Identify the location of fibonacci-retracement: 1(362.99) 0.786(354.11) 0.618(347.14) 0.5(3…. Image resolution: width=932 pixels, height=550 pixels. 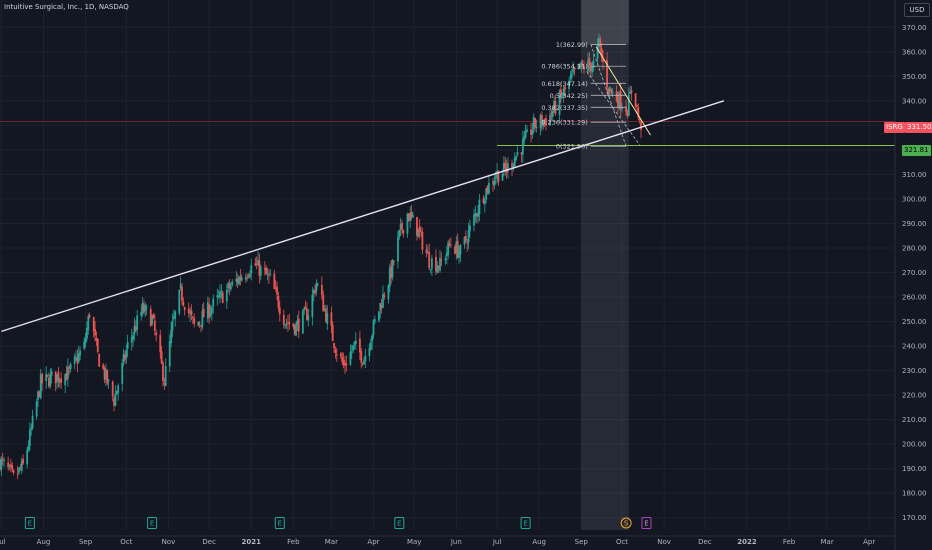
(584, 96).